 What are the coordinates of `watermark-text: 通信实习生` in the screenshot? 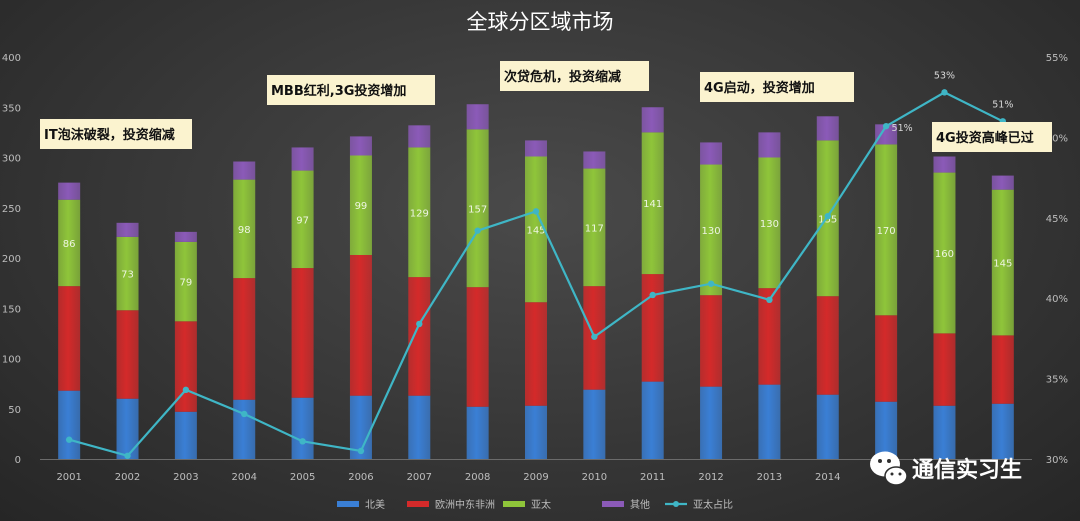 It's located at (967, 470).